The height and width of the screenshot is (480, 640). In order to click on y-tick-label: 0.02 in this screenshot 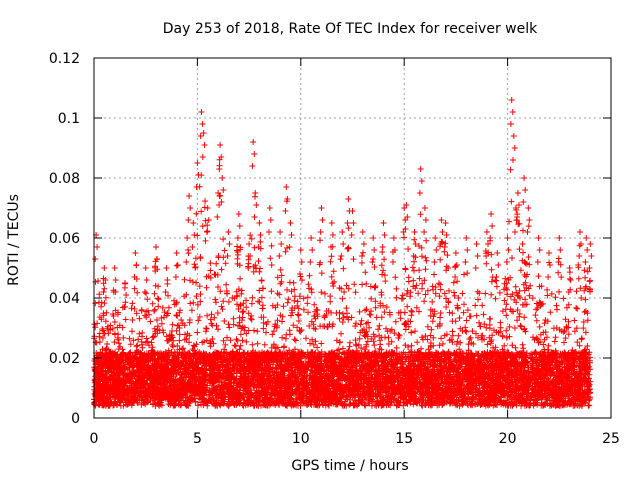, I will do `click(64, 359)`.